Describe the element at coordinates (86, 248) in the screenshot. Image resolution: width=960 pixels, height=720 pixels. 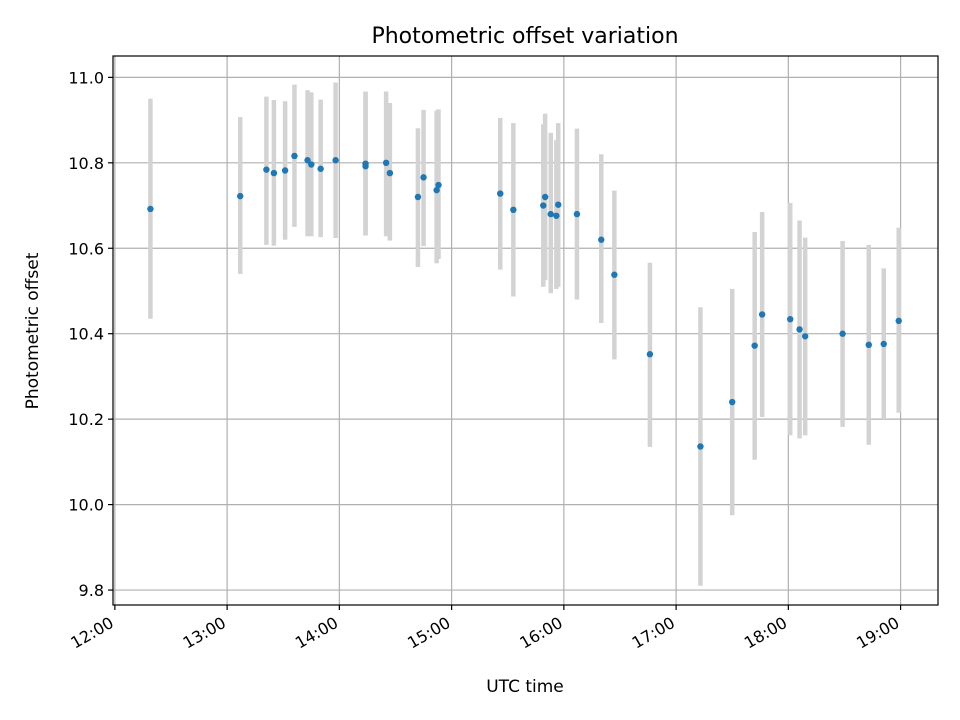
I see `y-tick-label: 10.6` at that location.